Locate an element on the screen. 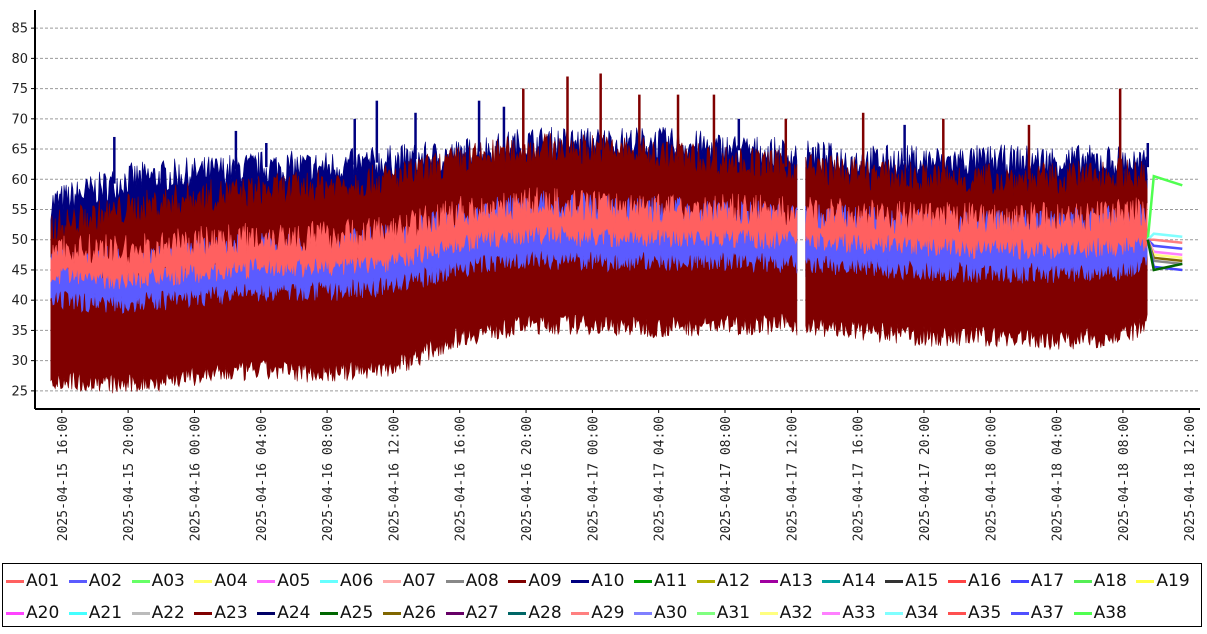 This screenshot has width=1207, height=634. y-tick-label: 70 is located at coordinates (19, 119).